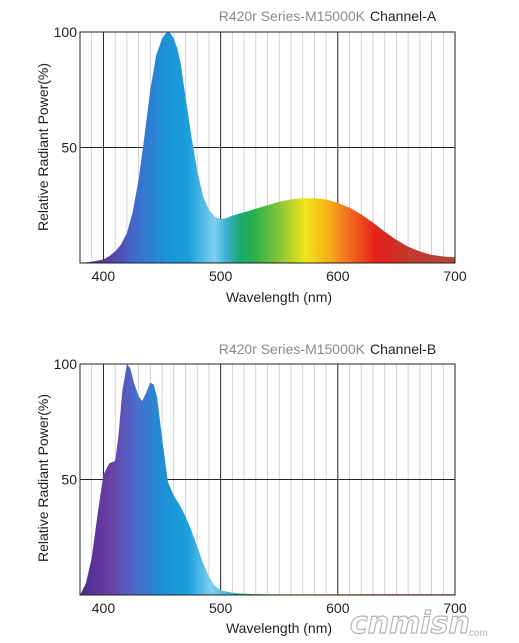  I want to click on watermark-logo: cnmisn .com, so click(418, 622).